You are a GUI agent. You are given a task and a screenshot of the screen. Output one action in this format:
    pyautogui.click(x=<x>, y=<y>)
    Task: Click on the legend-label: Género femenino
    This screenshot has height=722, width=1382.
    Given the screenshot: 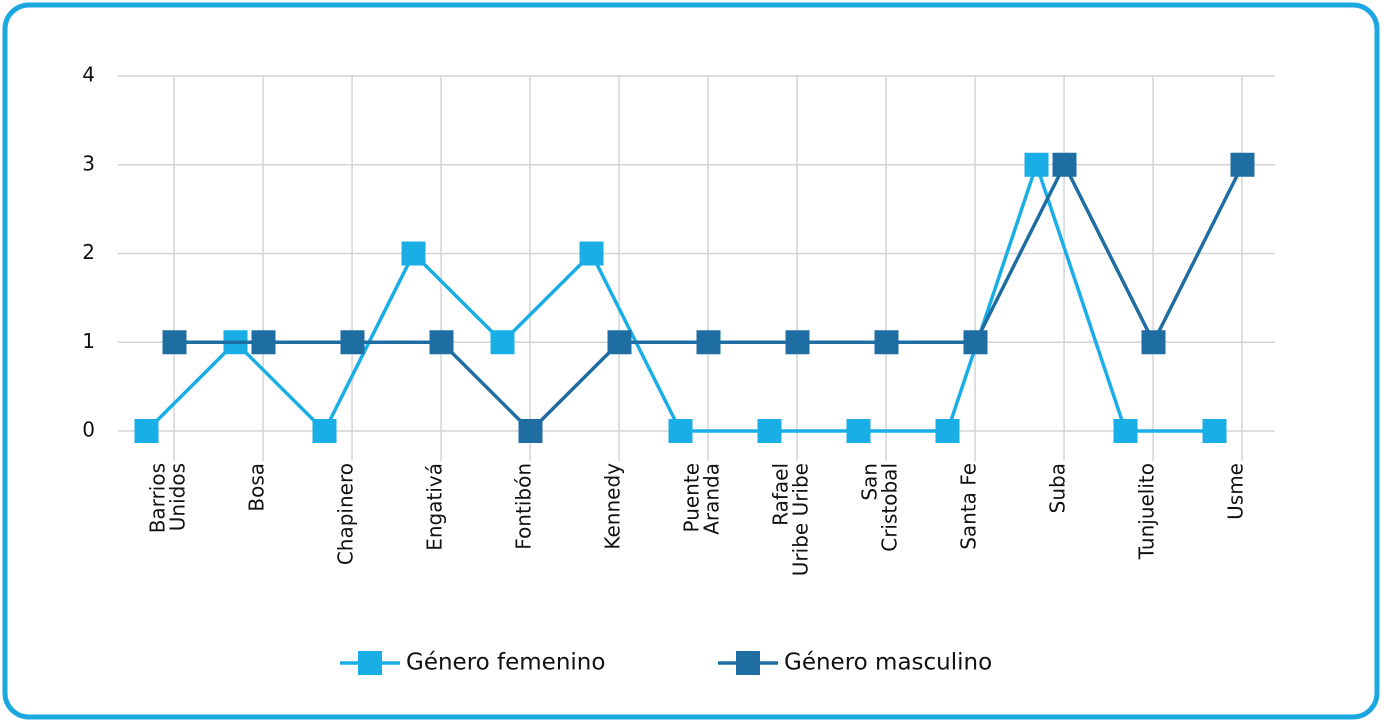 What is the action you would take?
    pyautogui.click(x=505, y=663)
    